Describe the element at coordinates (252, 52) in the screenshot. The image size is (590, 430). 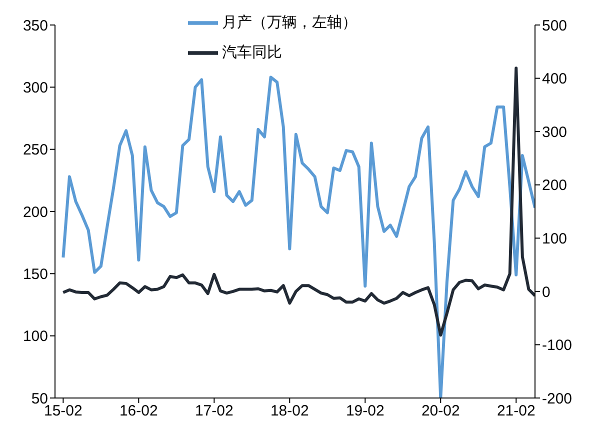
I see `legend-label: 汽车同比` at that location.